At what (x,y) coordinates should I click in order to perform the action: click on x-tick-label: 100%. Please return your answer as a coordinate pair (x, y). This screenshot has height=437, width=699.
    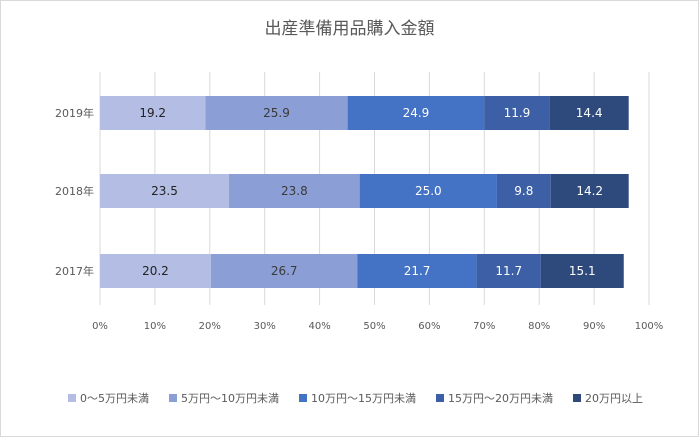
    Looking at the image, I should click on (649, 326).